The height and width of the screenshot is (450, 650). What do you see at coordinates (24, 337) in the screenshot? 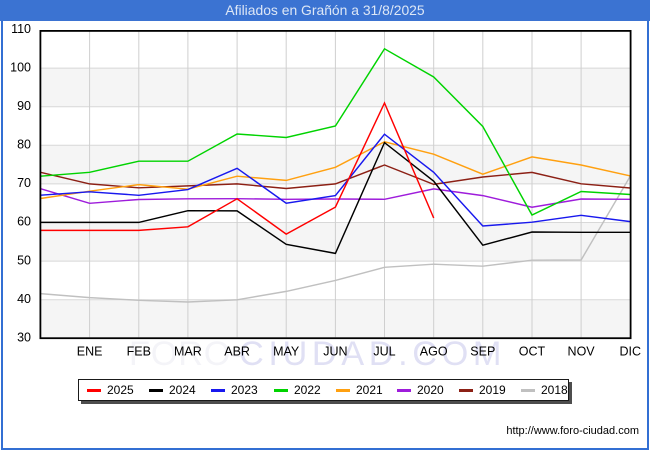
I see `svg-text: 30` at bounding box center [24, 337].